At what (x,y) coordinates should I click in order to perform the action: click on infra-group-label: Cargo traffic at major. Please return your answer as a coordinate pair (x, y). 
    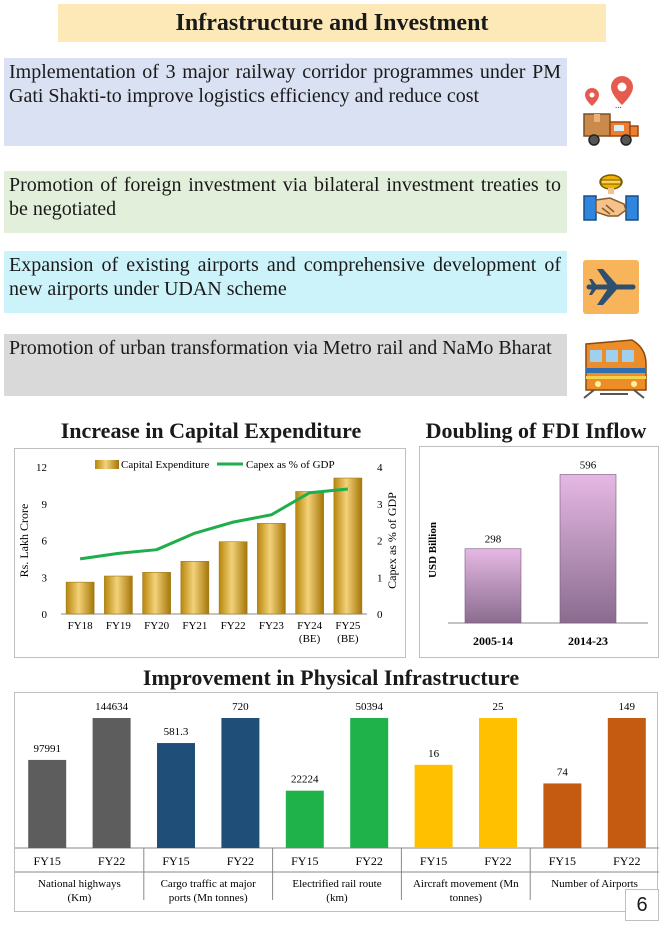
    Looking at the image, I should click on (209, 884).